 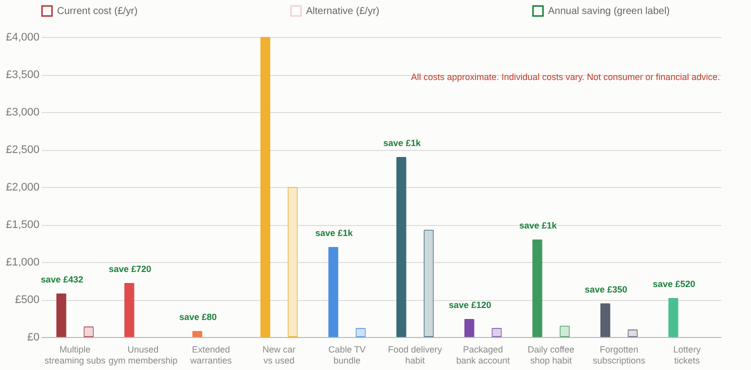 I want to click on x-tick-label: Packaged bank account, so click(x=483, y=355).